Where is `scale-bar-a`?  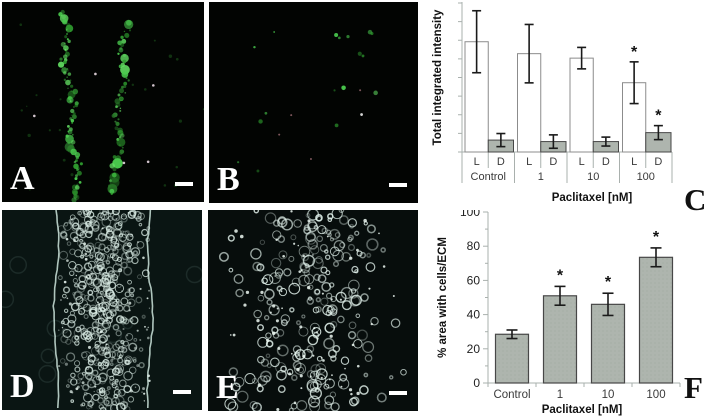
scale-bar-a is located at coordinates (184, 184).